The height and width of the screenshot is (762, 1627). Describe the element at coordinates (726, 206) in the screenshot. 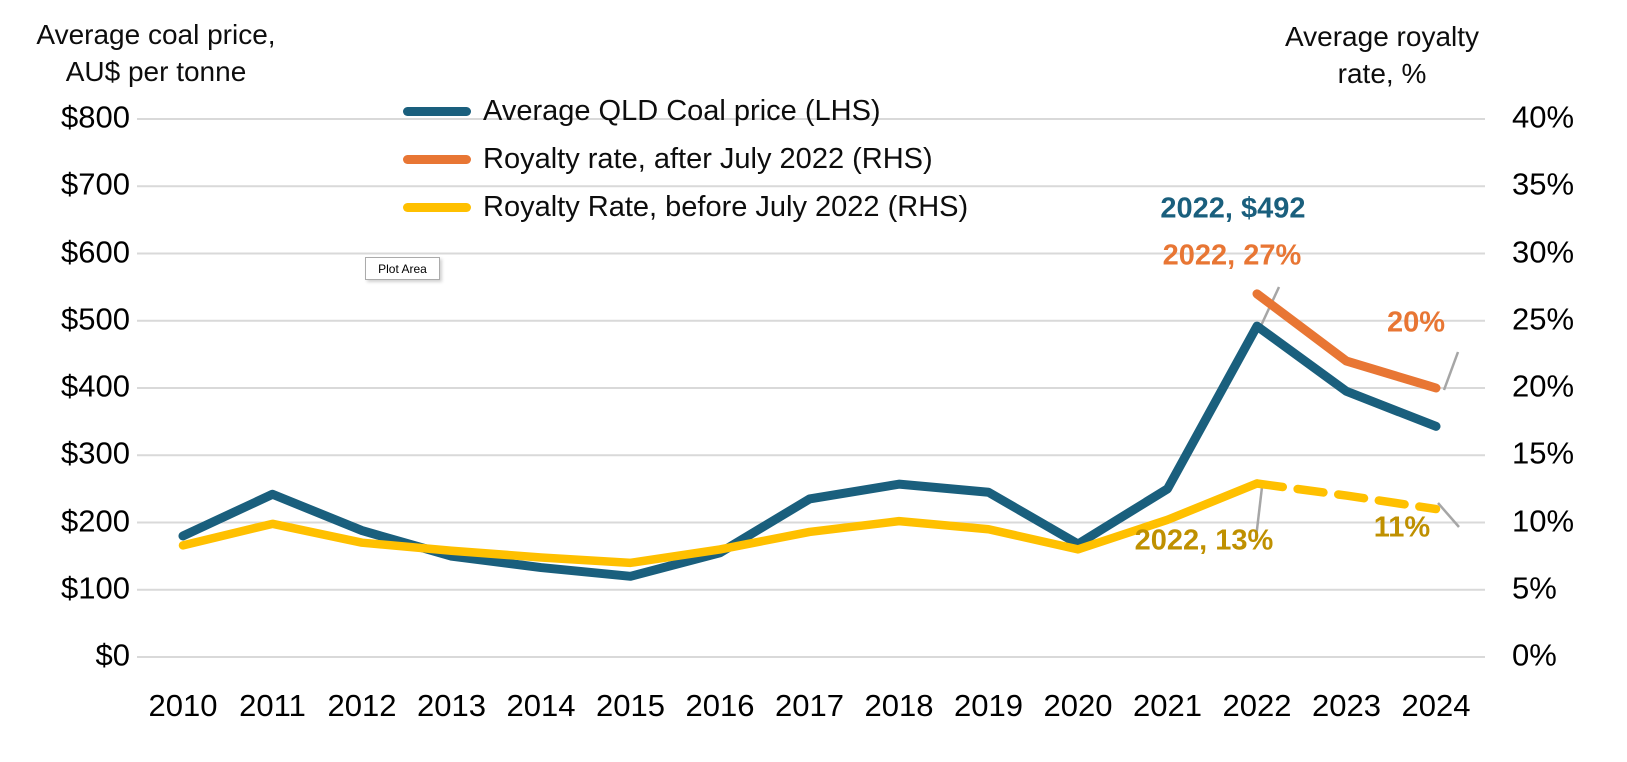

I see `legend-label: Royalty Rate, before July 2022 (RHS)` at that location.